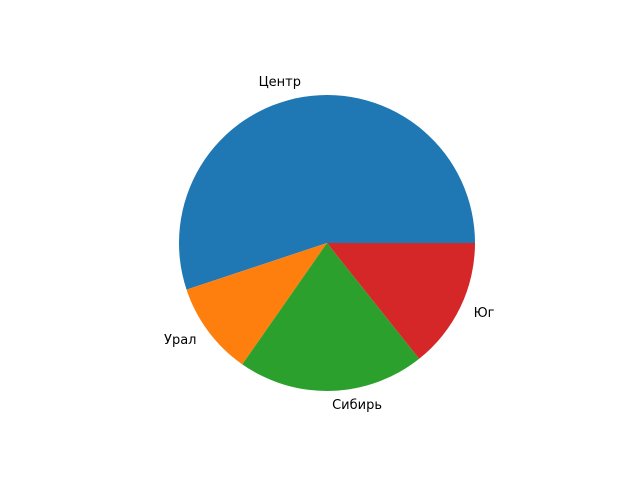  What do you see at coordinates (280, 82) in the screenshot?
I see `slice-label: Центр` at bounding box center [280, 82].